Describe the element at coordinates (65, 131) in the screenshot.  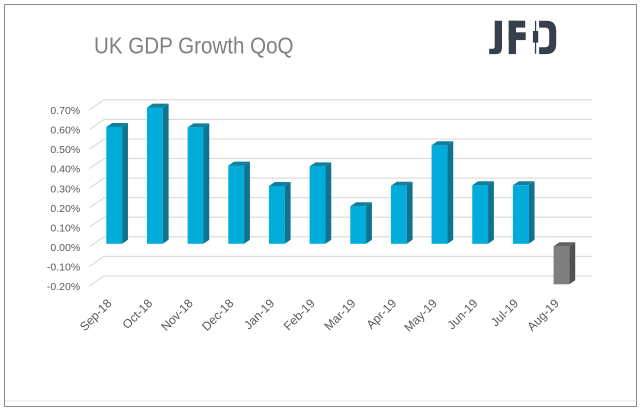
I see `svg-text: 0.60%` at that location.